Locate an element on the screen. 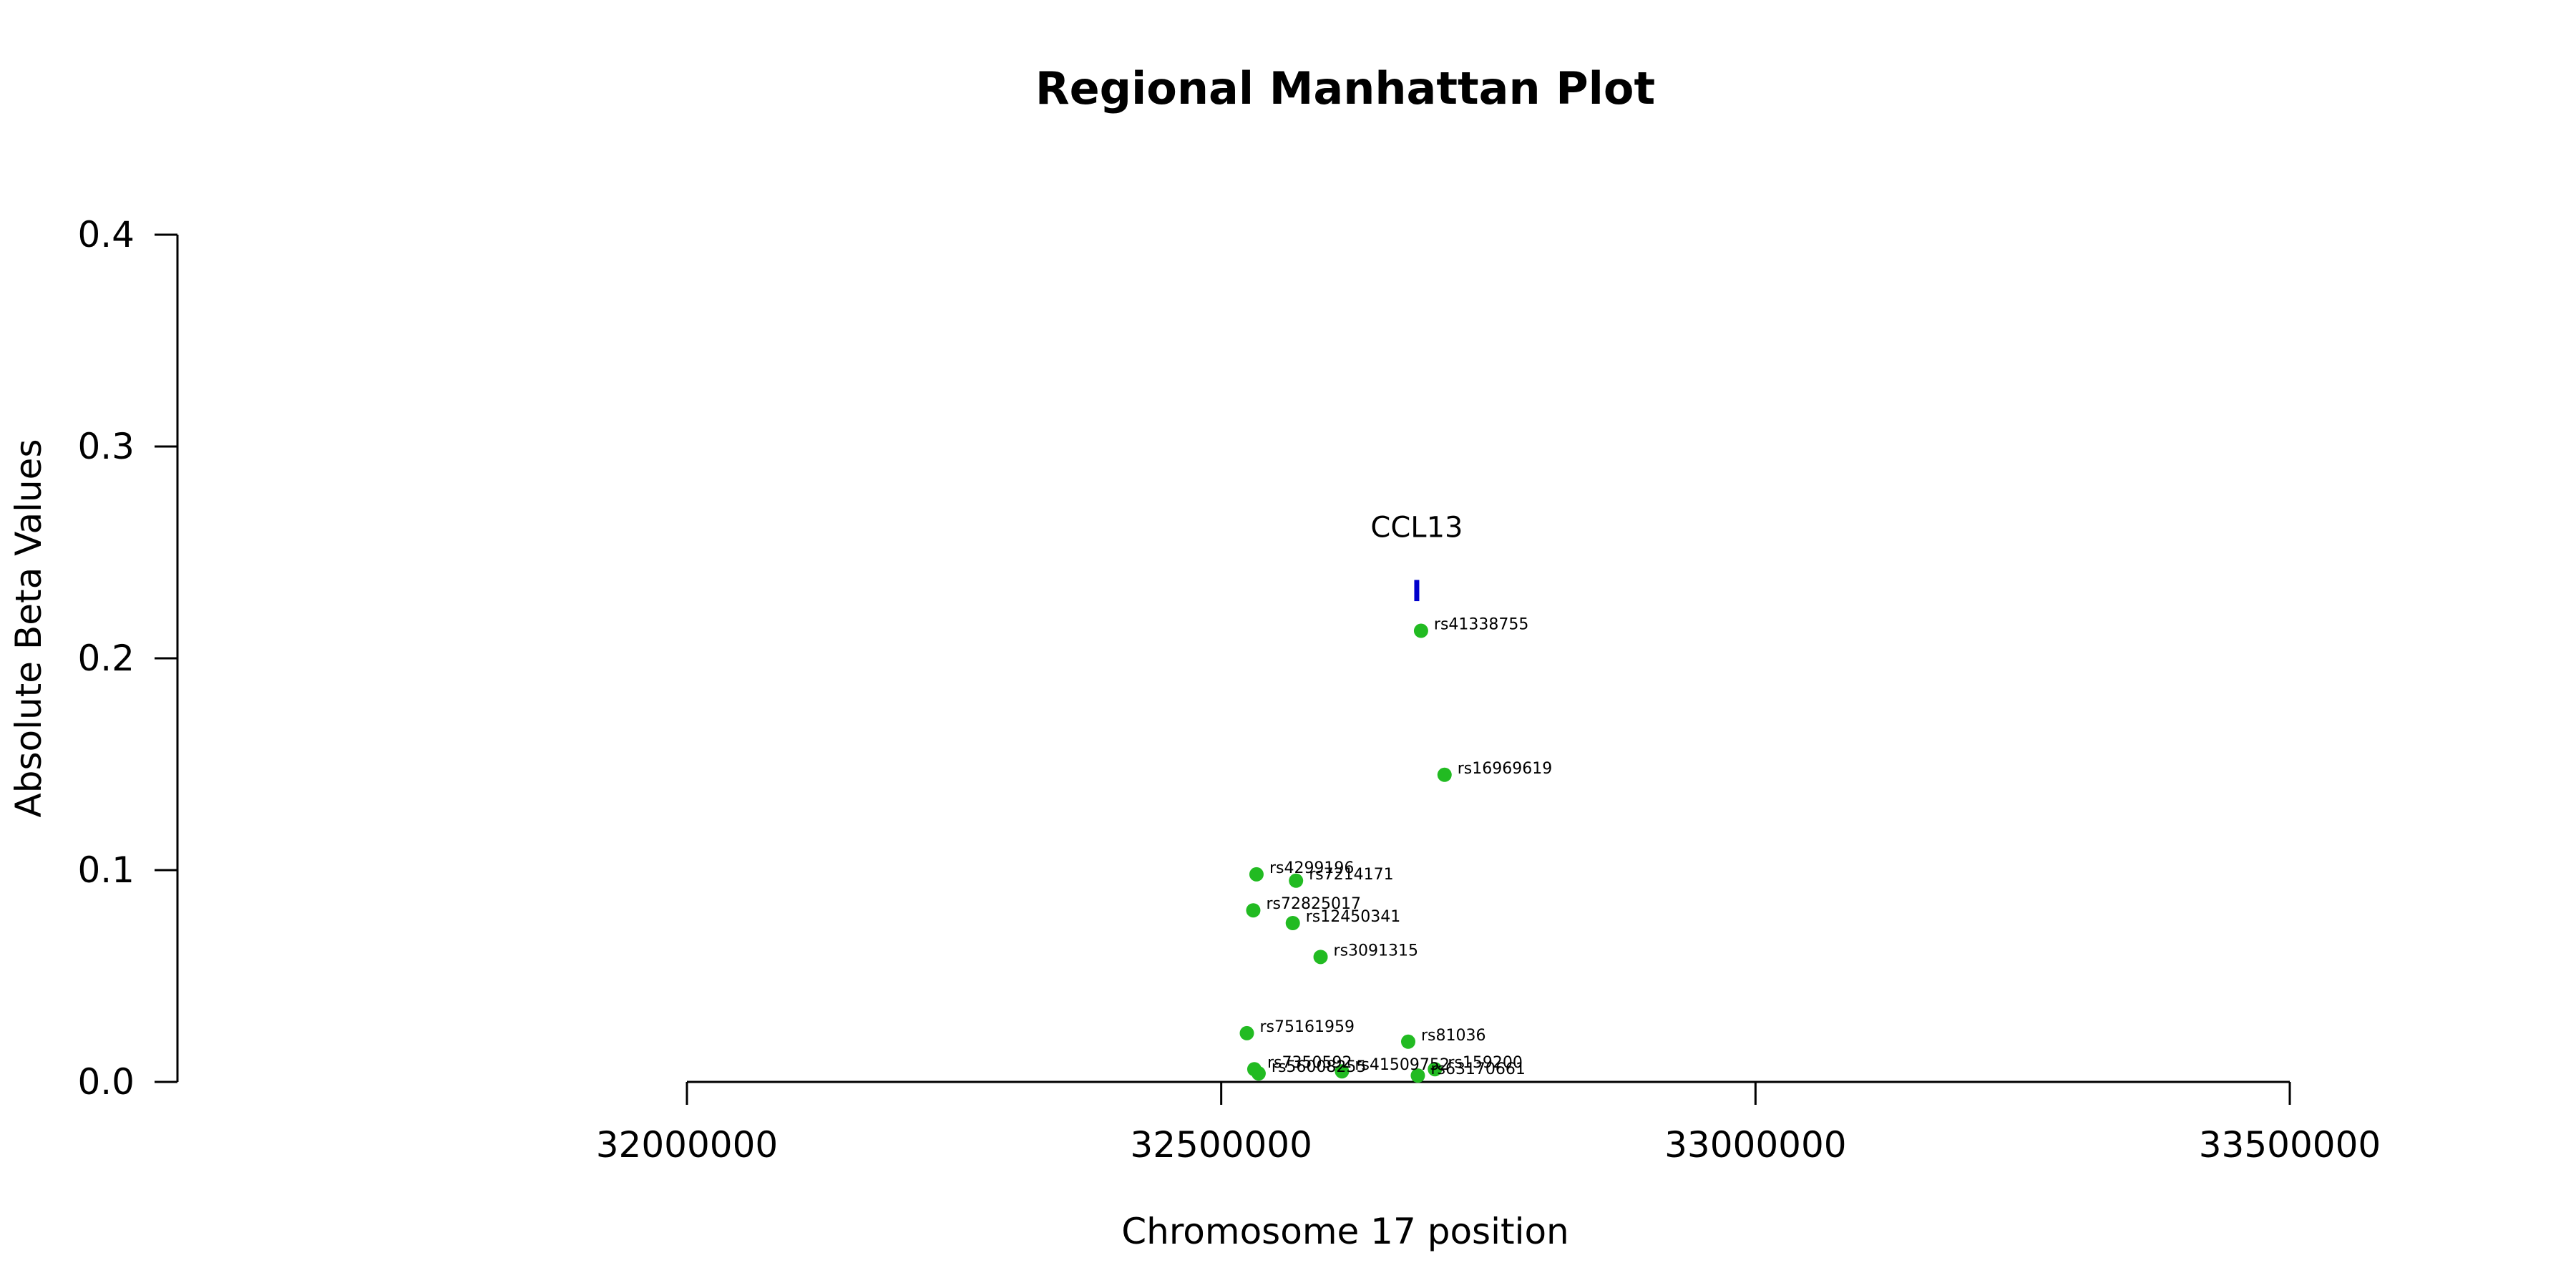 This screenshot has width=2576, height=1288. chart-title: Regional Manhattan Plot is located at coordinates (1345, 88).